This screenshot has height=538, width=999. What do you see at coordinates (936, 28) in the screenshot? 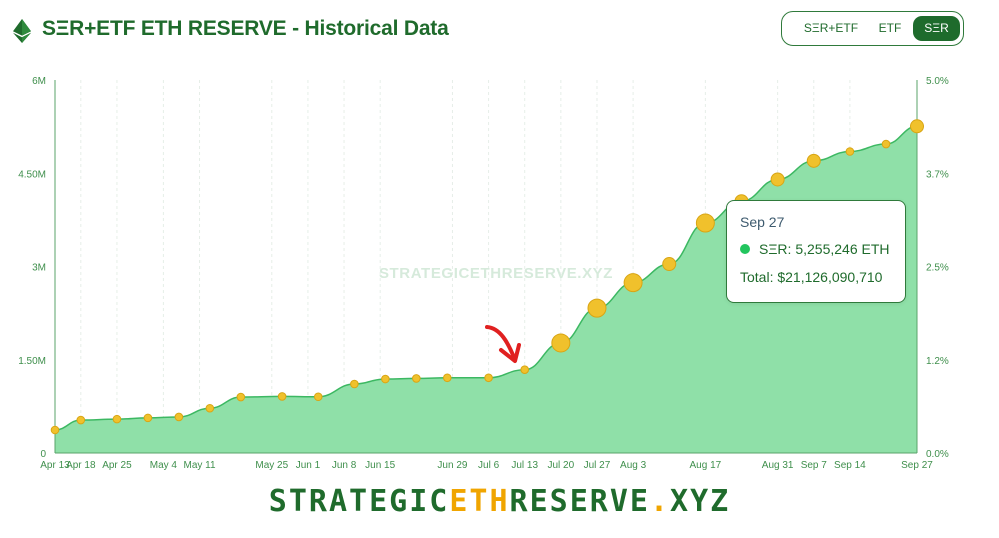
I see `toggle-ser-button: SΞR` at bounding box center [936, 28].